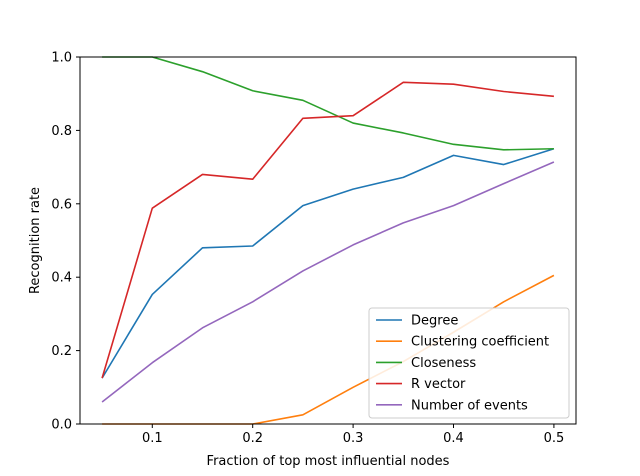 This screenshot has height=476, width=640. I want to click on y-tick-label: 0.2, so click(61, 351).